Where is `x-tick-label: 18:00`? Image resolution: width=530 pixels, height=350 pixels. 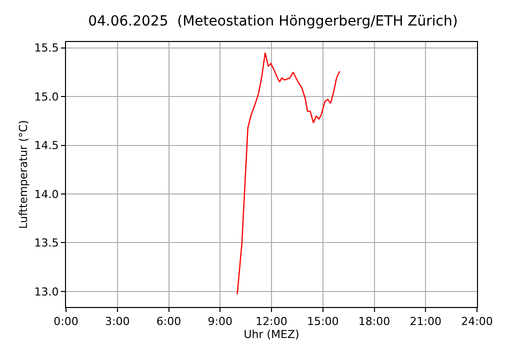
x-tick-label: 18:00 is located at coordinates (374, 321).